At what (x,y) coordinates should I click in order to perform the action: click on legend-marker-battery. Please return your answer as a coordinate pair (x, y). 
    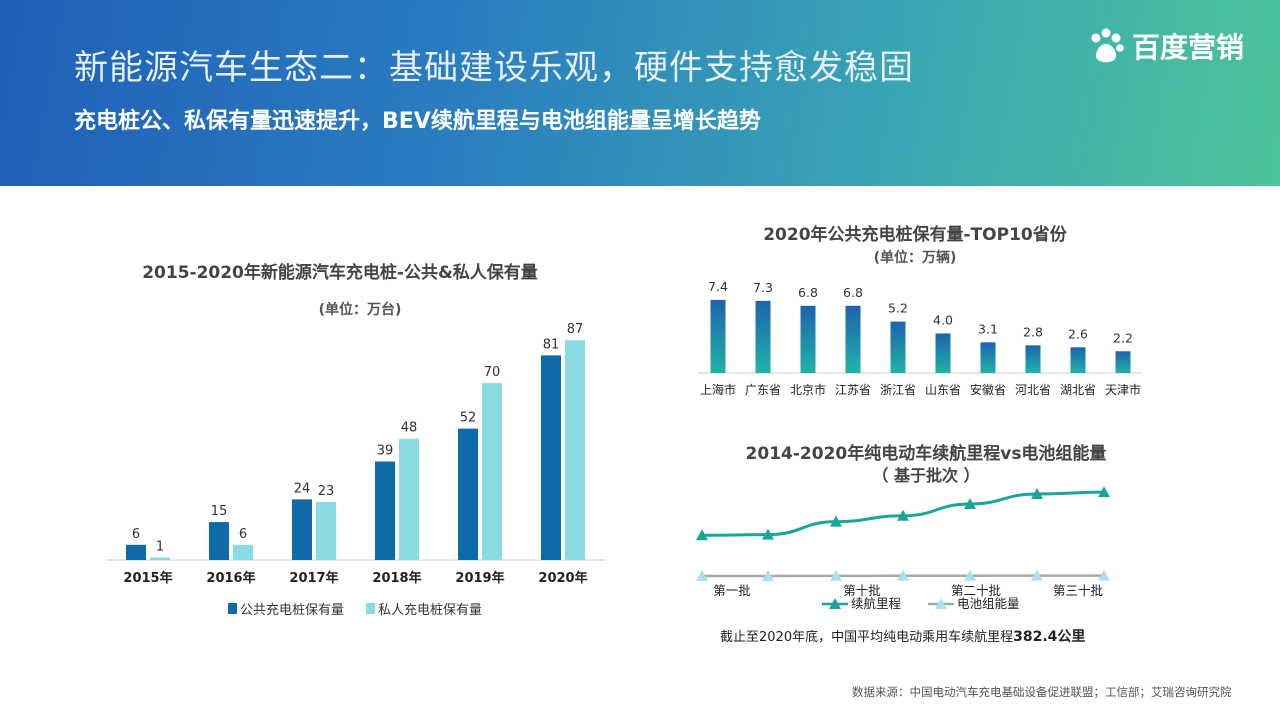
    Looking at the image, I should click on (941, 603).